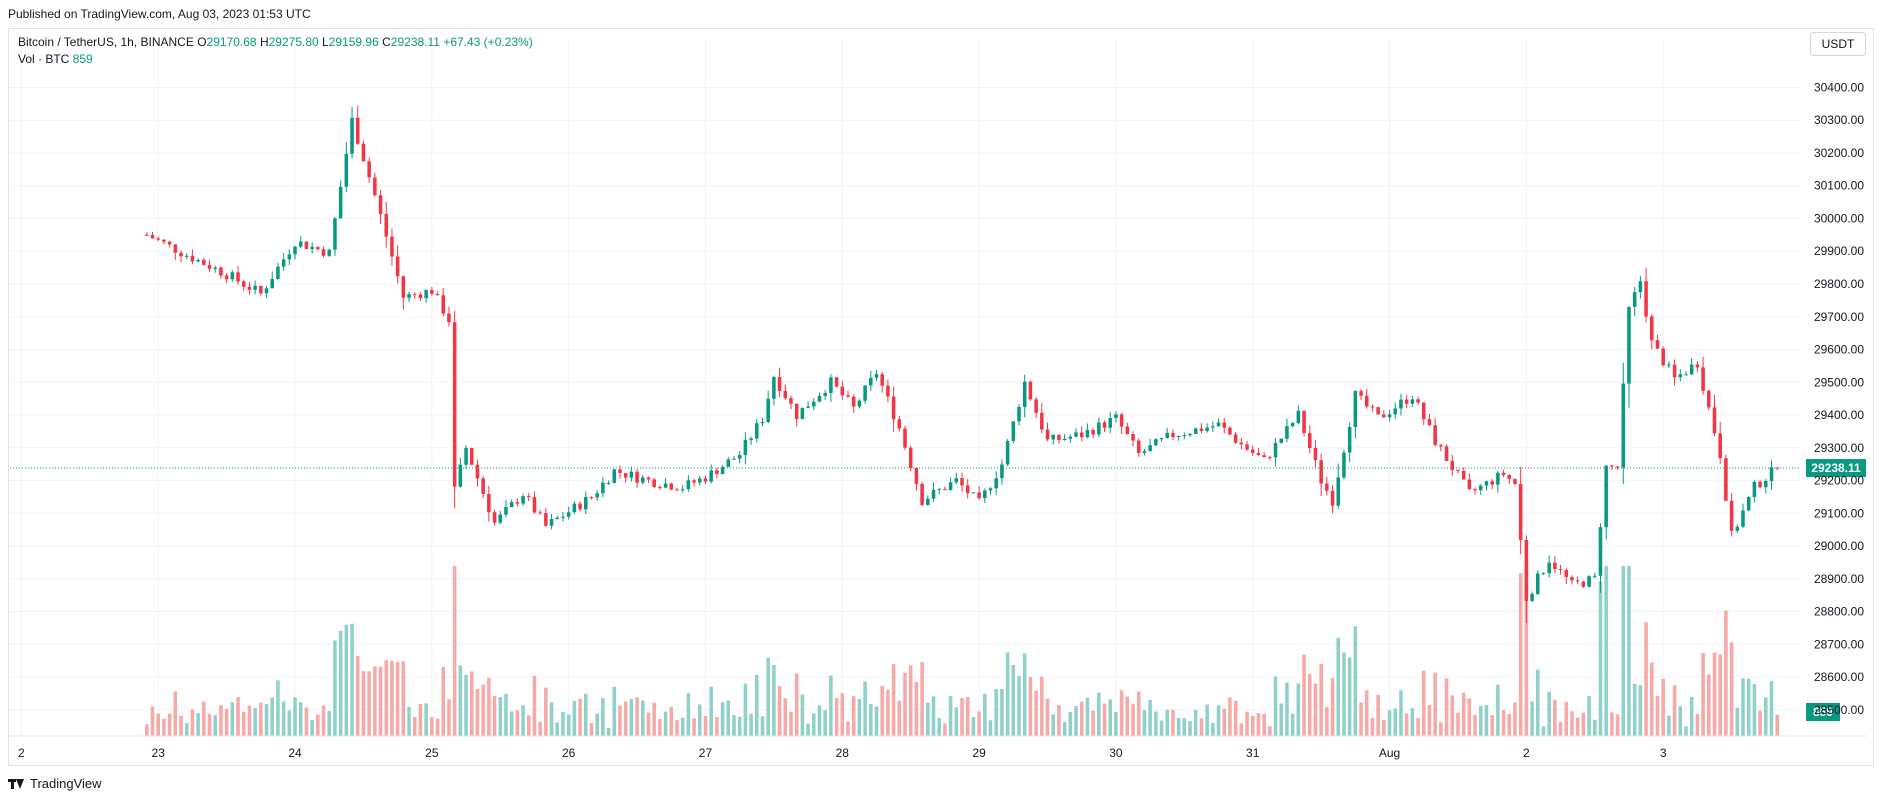 This screenshot has width=1883, height=802. I want to click on x-tick-label: 27, so click(706, 753).